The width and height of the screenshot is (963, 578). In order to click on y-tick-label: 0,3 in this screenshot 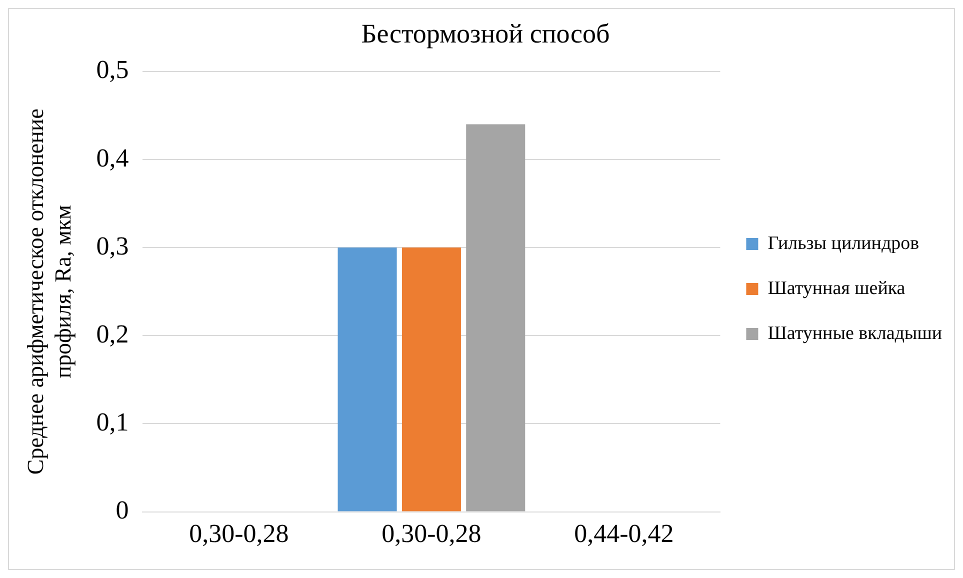, I will do `click(112, 245)`.